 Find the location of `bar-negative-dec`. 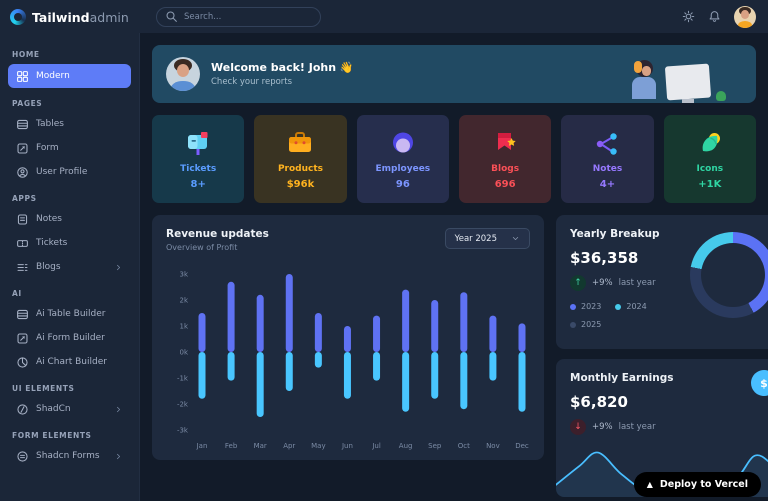

bar-negative-dec is located at coordinates (522, 382).